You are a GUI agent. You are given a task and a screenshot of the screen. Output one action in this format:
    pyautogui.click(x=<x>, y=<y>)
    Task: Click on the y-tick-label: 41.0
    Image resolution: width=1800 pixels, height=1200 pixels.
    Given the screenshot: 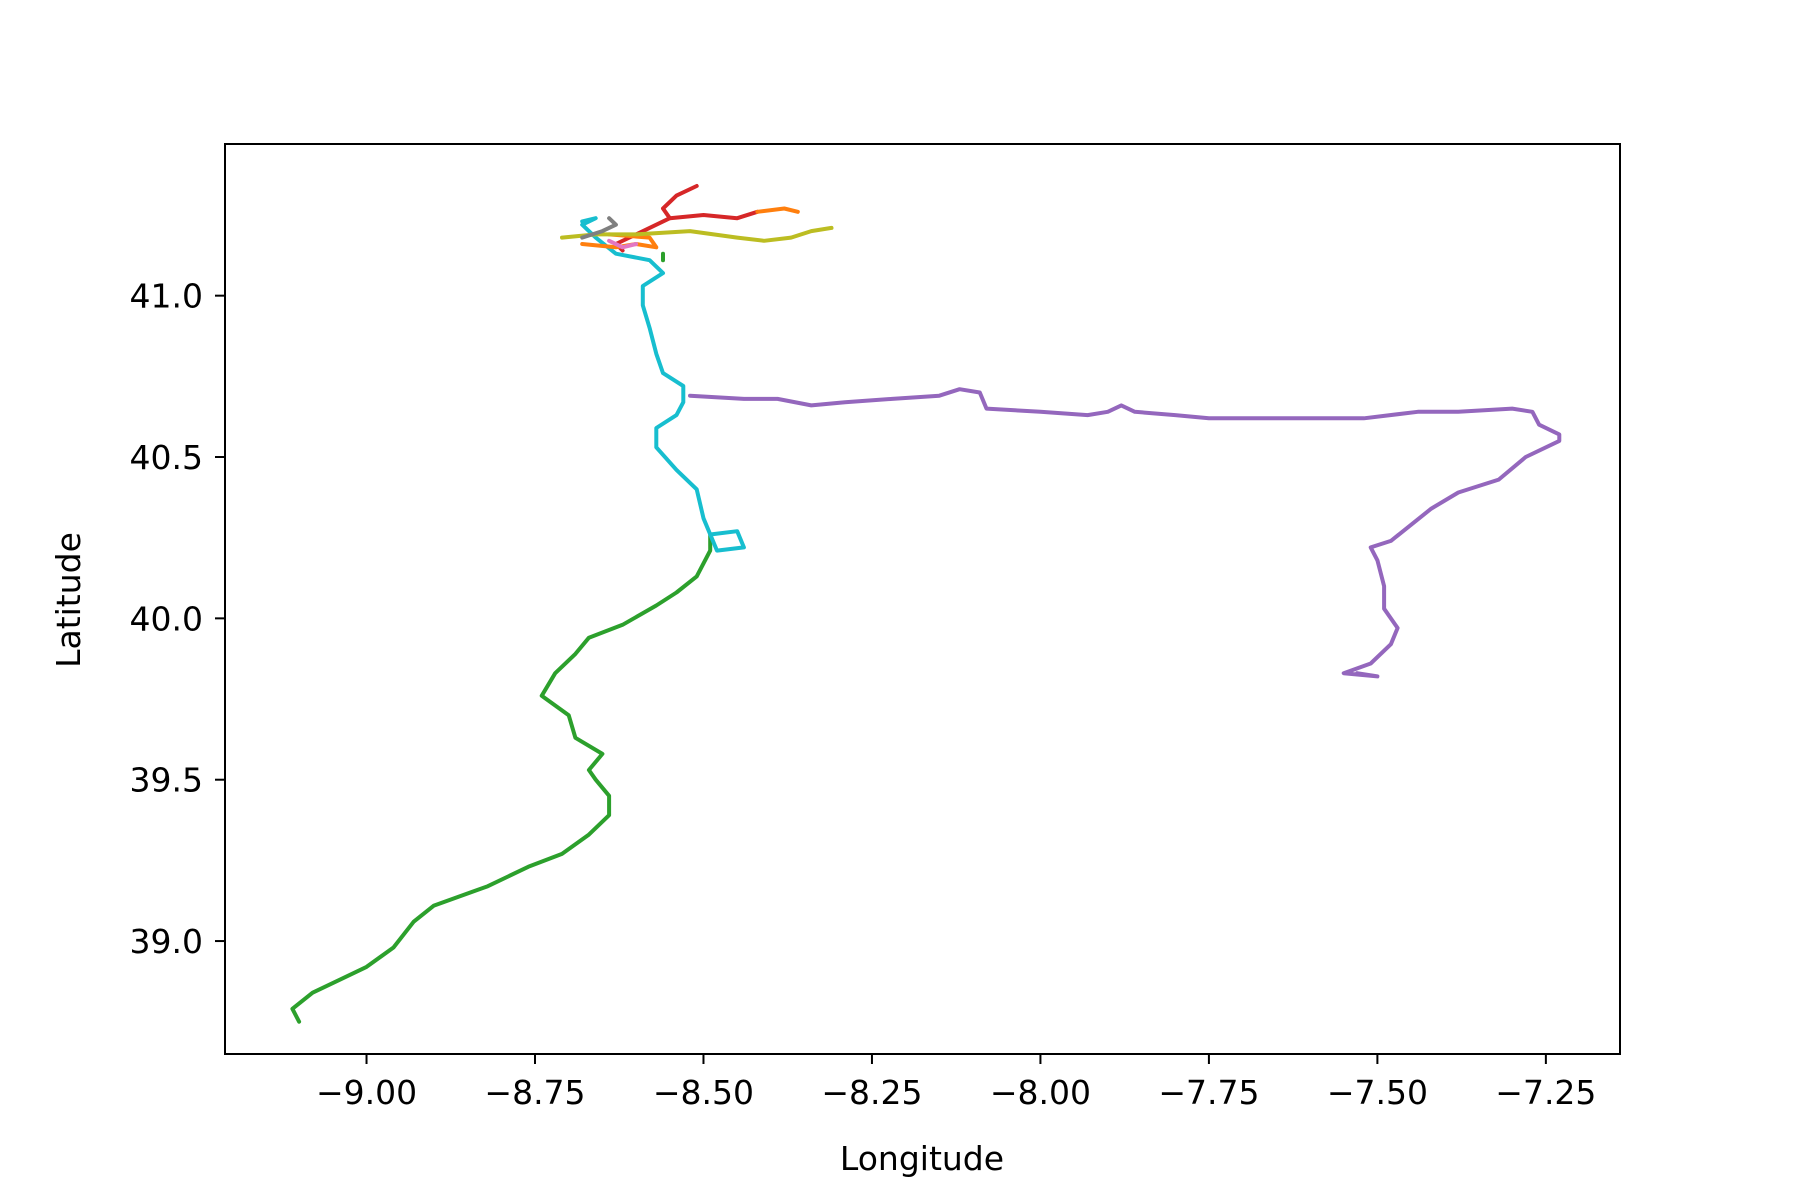 What is the action you would take?
    pyautogui.click(x=166, y=296)
    